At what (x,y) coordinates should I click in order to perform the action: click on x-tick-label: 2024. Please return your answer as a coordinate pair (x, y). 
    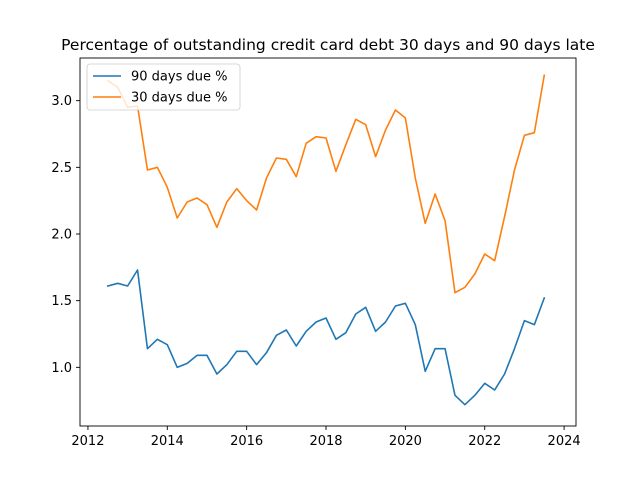
    Looking at the image, I should click on (564, 441).